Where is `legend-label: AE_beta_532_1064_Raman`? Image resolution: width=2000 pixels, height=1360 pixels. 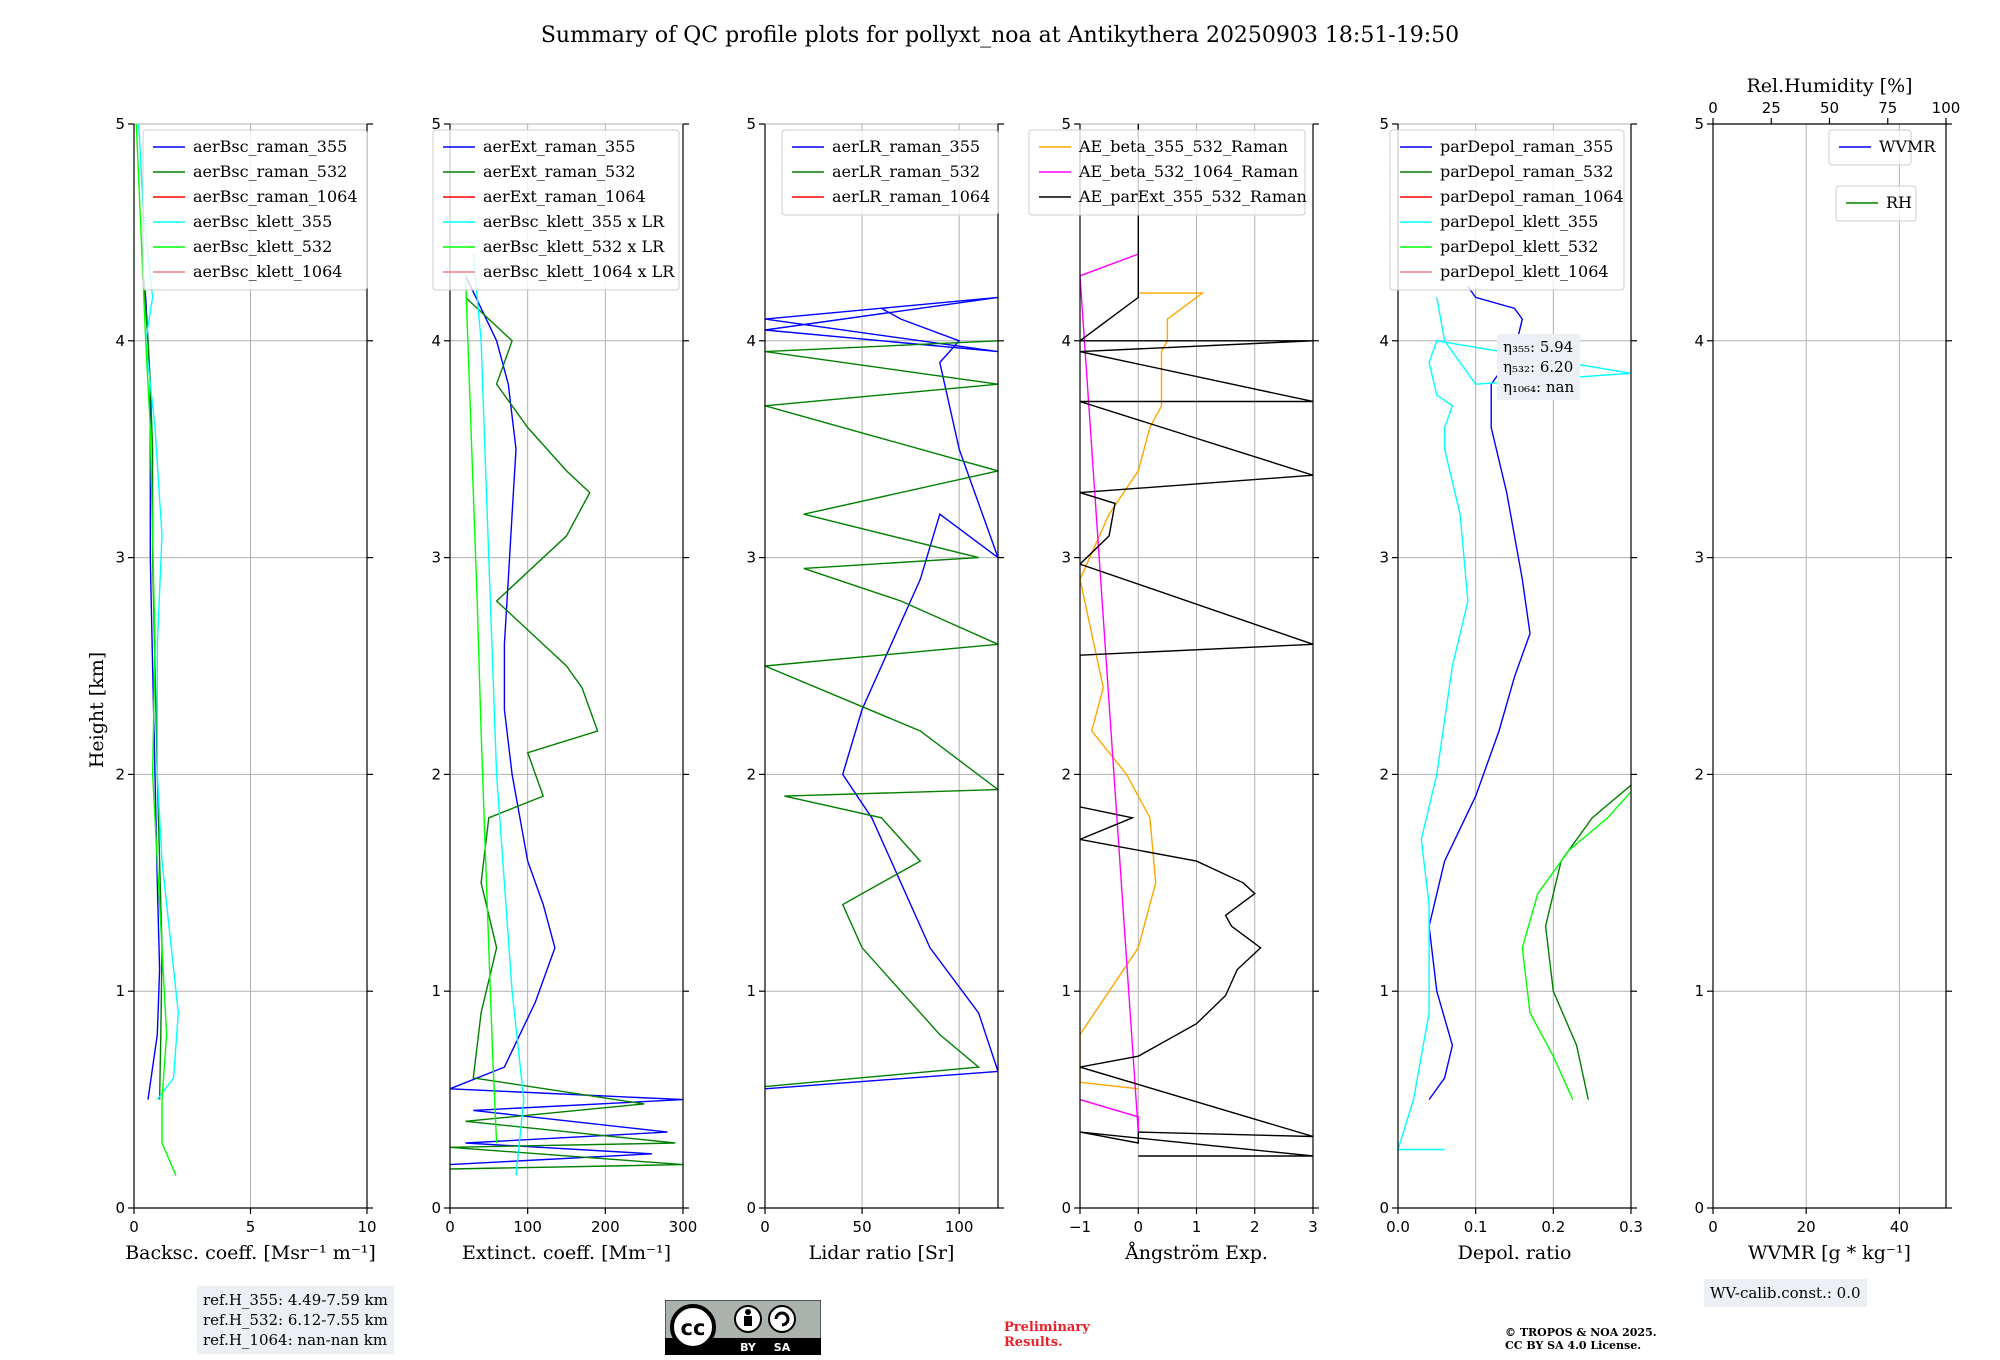
legend-label: AE_beta_532_1064_Raman is located at coordinates (1188, 171).